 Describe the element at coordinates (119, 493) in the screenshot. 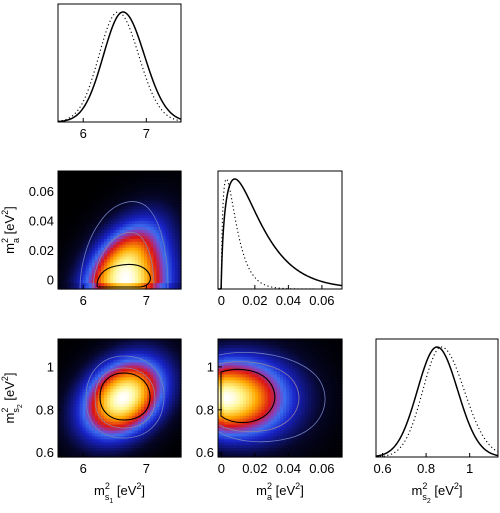

I see `joint-ms1-ms2-xlabel: m2 s1 [eV2]` at that location.